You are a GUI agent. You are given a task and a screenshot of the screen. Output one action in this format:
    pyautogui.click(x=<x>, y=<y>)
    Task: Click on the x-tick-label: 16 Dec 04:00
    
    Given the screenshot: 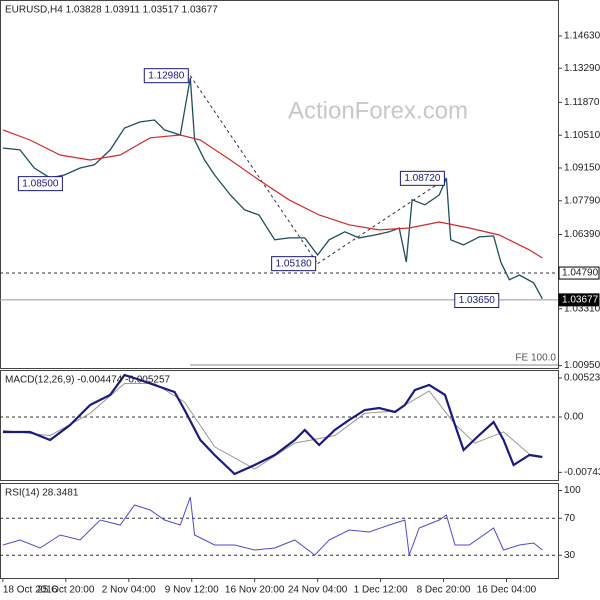 What is the action you would take?
    pyautogui.click(x=507, y=590)
    